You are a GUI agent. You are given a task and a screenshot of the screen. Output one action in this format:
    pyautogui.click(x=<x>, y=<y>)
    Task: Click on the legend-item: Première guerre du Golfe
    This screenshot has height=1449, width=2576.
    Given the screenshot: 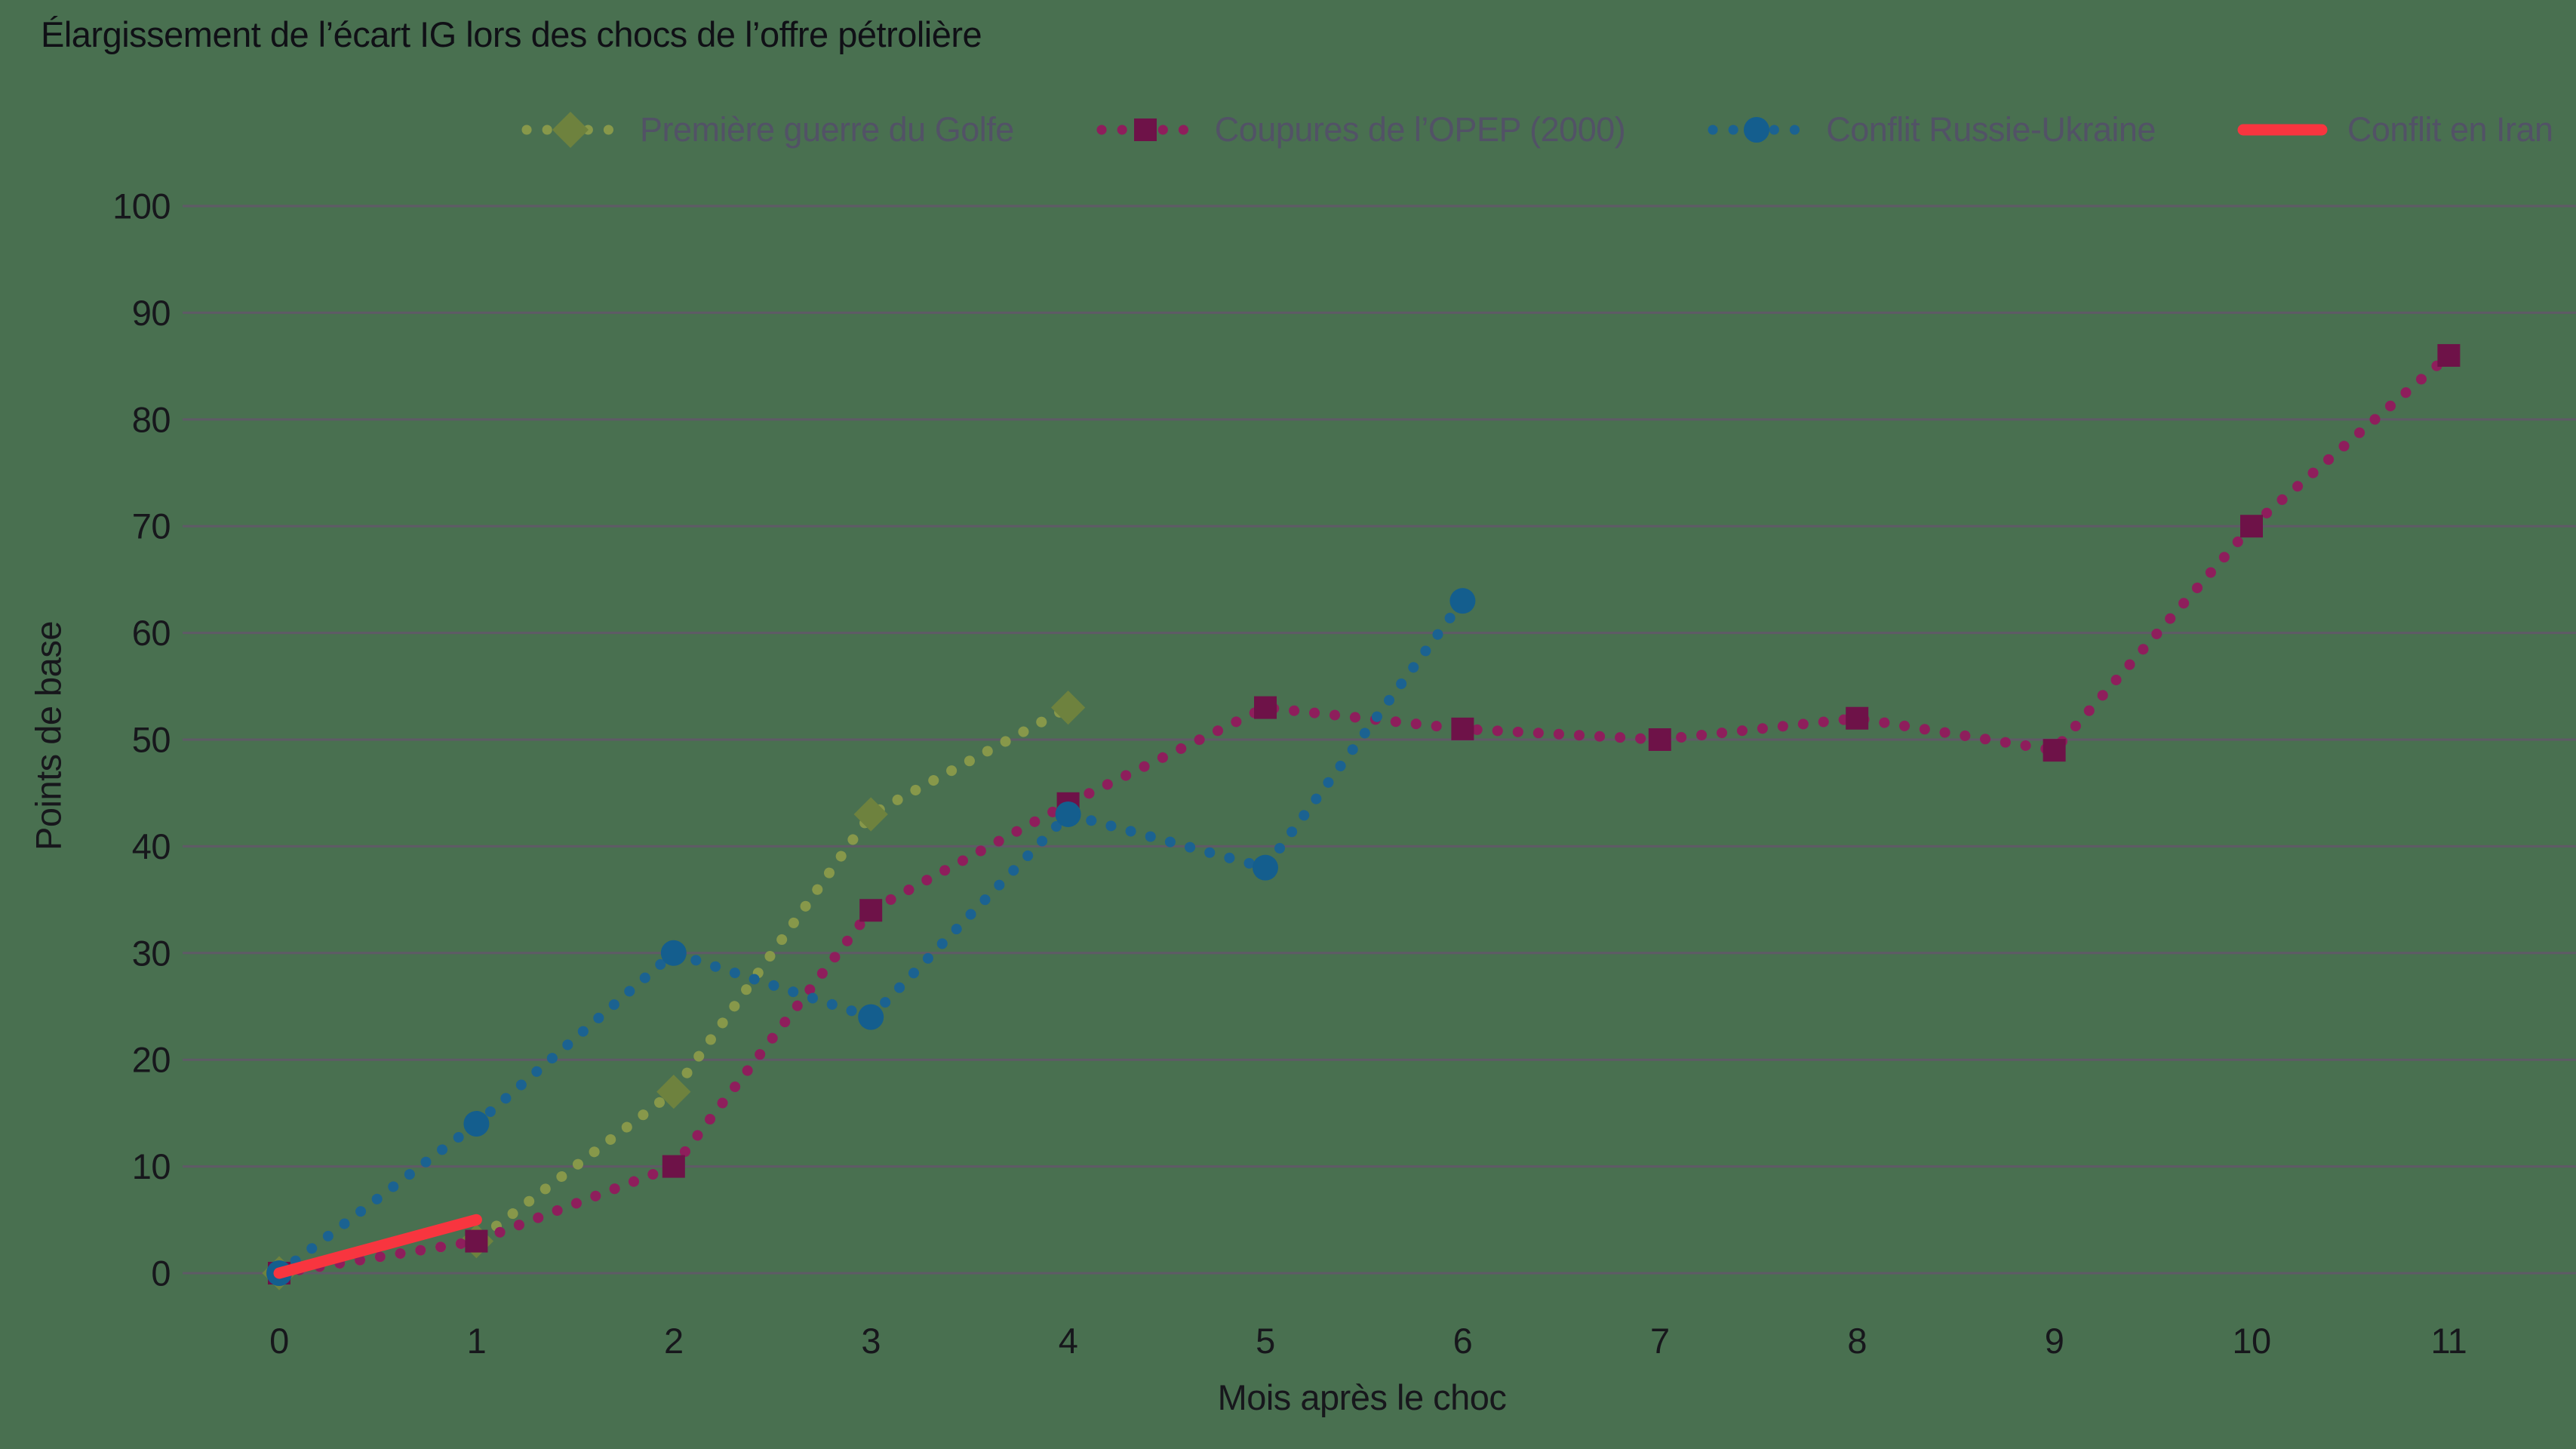 What is the action you would take?
    pyautogui.click(x=767, y=130)
    